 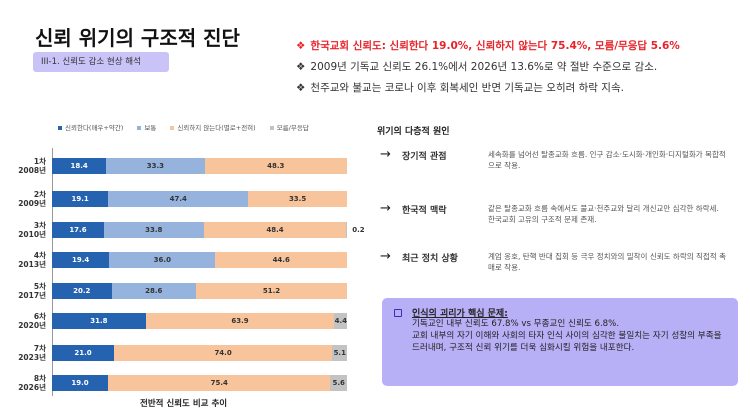 What do you see at coordinates (467, 88) in the screenshot?
I see `bullet-text: 천주교와 불교는 코로나 이후 회복세인 반면 기독교는 오히려 하락 지속.` at bounding box center [467, 88].